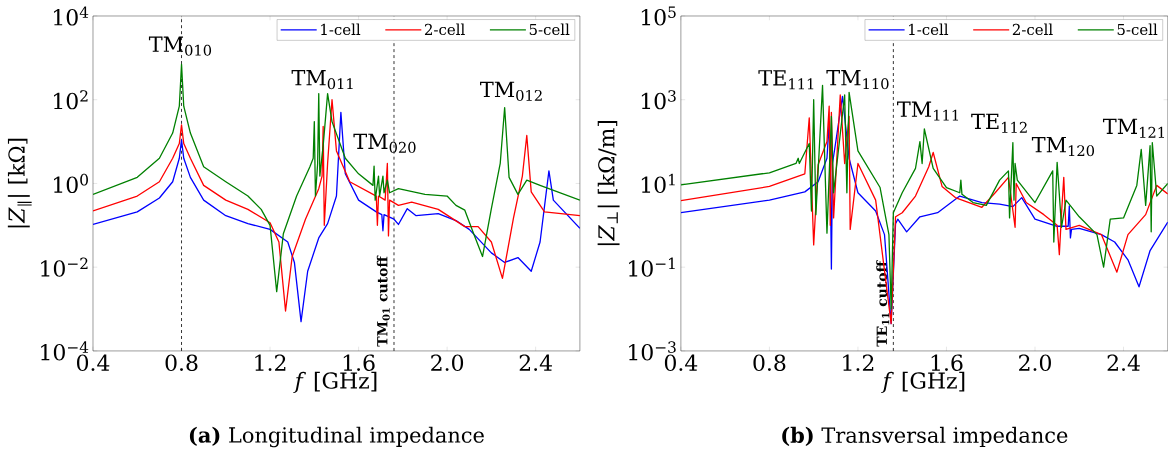  Describe the element at coordinates (928, 111) in the screenshot. I see `annotation: TM$_{111}$` at that location.